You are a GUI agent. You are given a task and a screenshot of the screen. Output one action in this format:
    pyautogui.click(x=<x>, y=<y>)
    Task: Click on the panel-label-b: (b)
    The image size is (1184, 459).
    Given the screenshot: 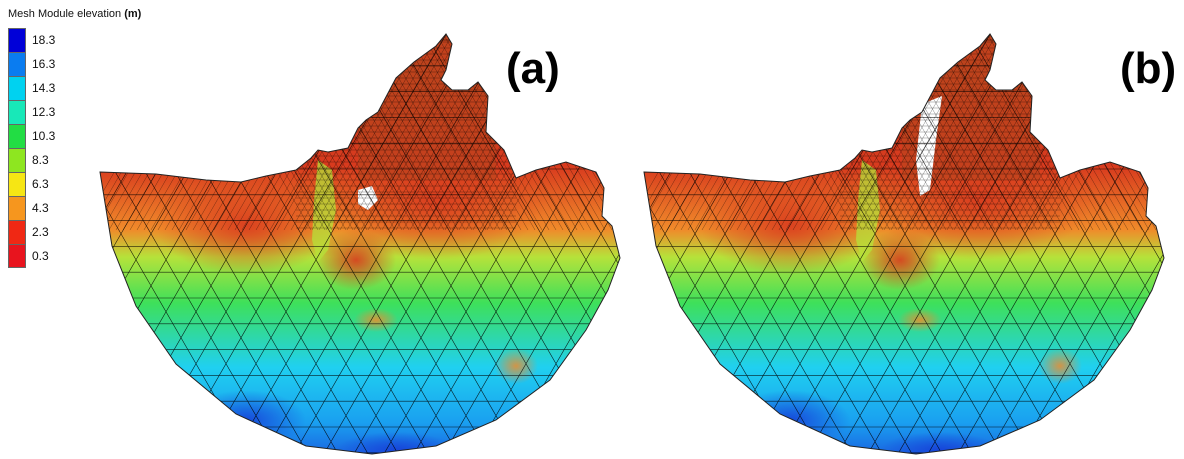 What is the action you would take?
    pyautogui.click(x=1148, y=68)
    